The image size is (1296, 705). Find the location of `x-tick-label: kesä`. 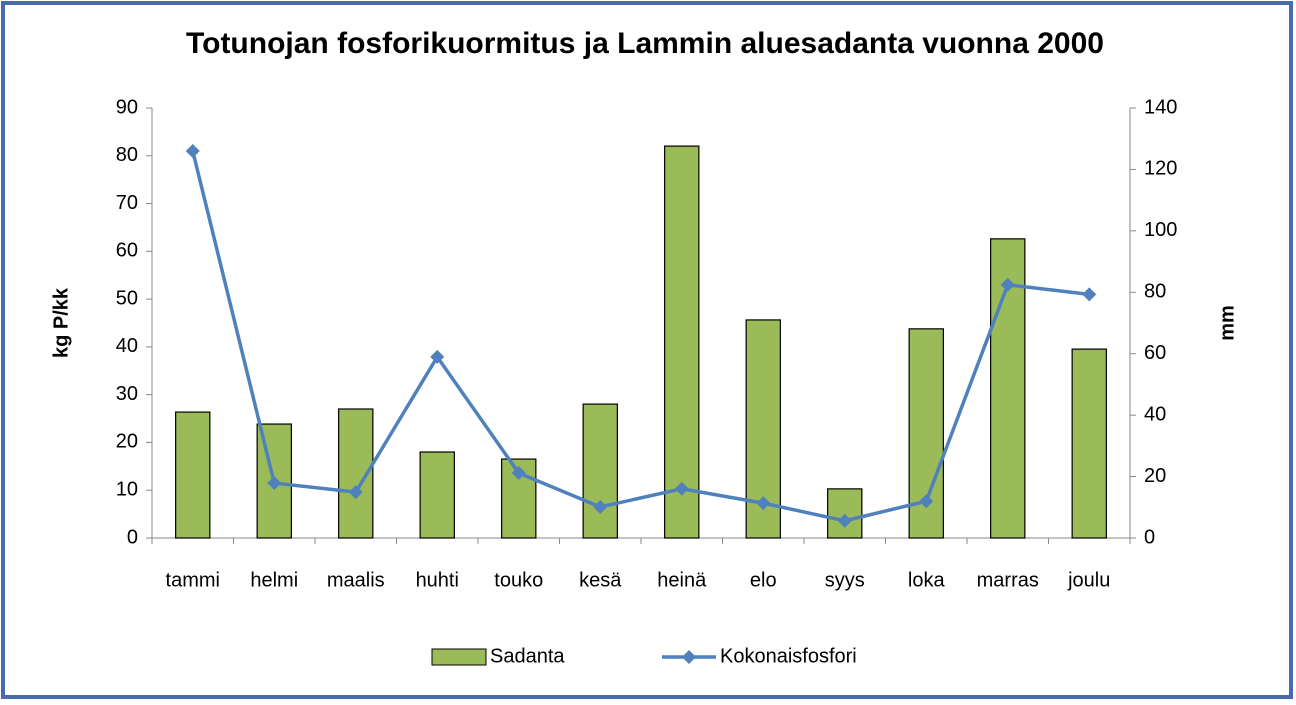

x-tick-label: kesä is located at coordinates (600, 580).